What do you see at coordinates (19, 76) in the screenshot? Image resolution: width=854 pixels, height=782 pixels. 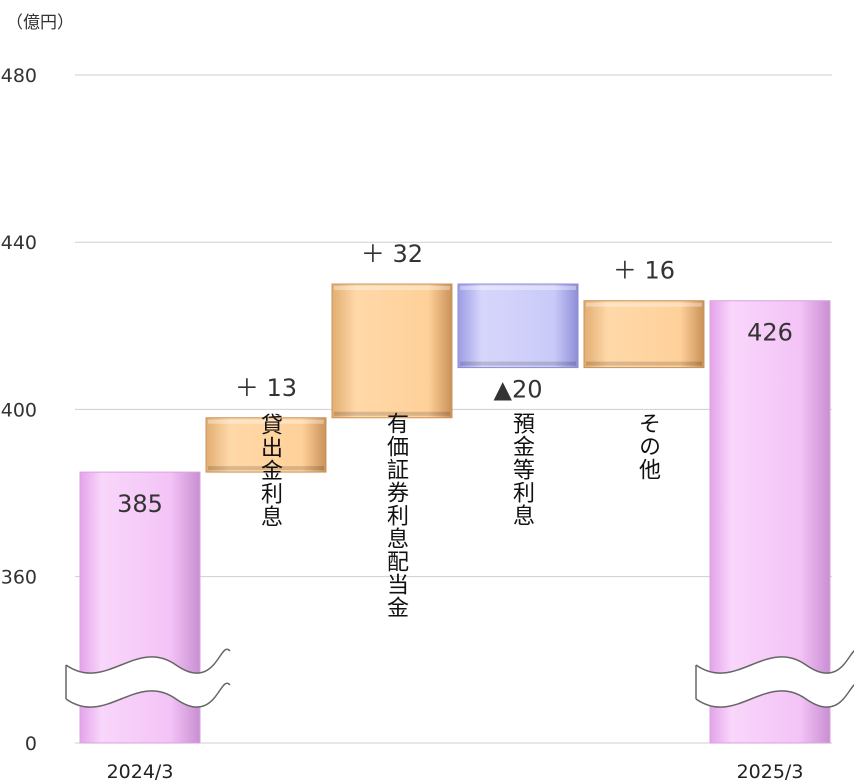 I see `y-tick-label: 480` at bounding box center [19, 76].